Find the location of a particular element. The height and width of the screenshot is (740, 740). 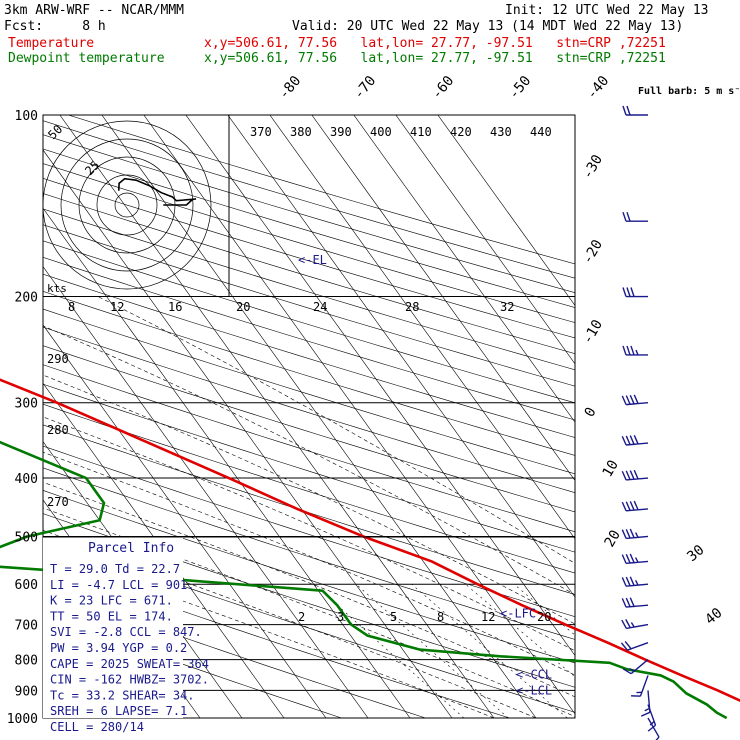

forecast-hour: Fcst: 8 h is located at coordinates (55, 26).